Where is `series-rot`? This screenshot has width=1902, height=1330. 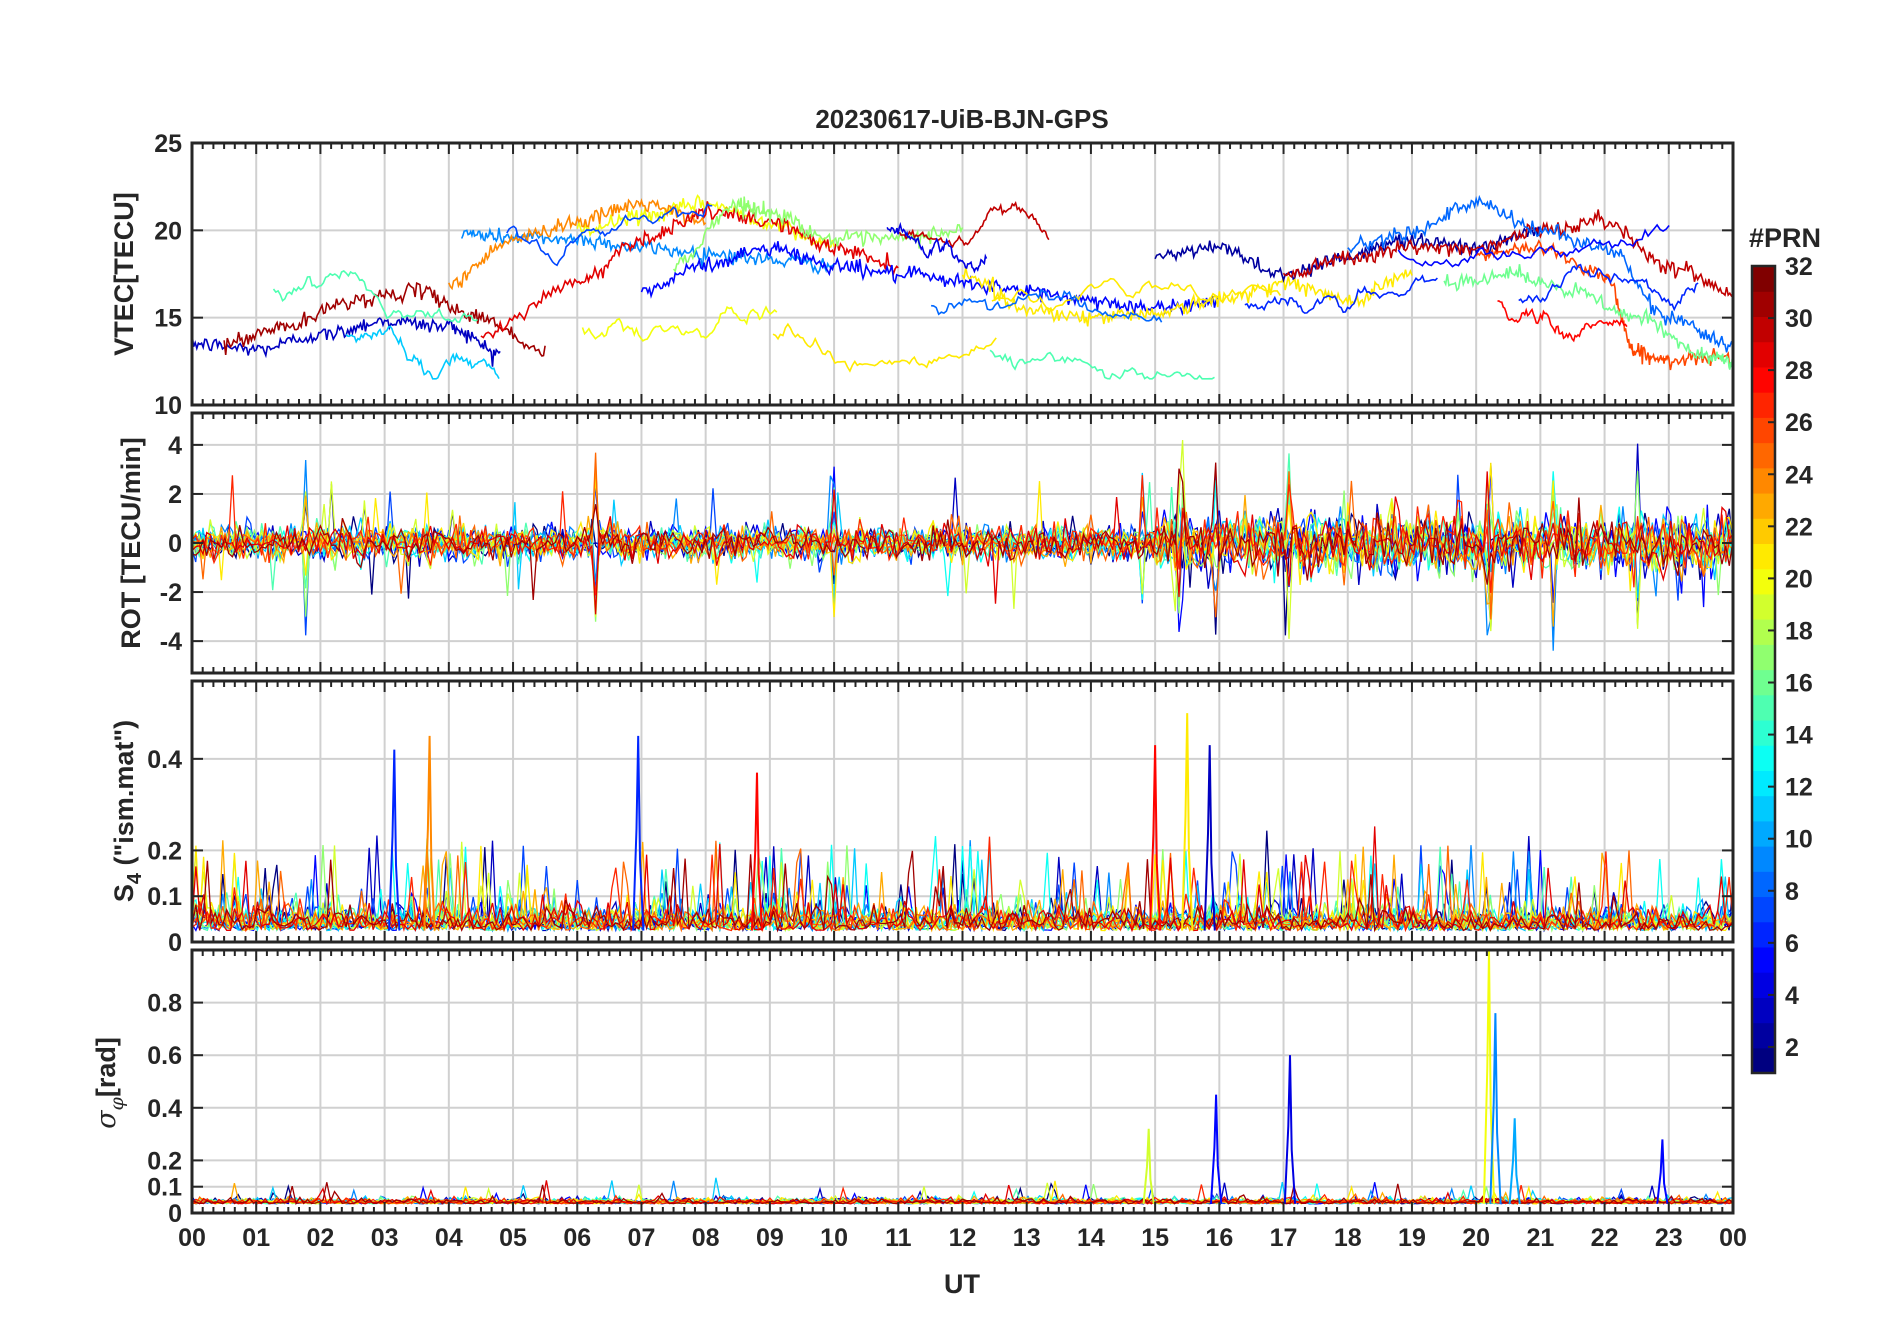
series-rot is located at coordinates (962, 545).